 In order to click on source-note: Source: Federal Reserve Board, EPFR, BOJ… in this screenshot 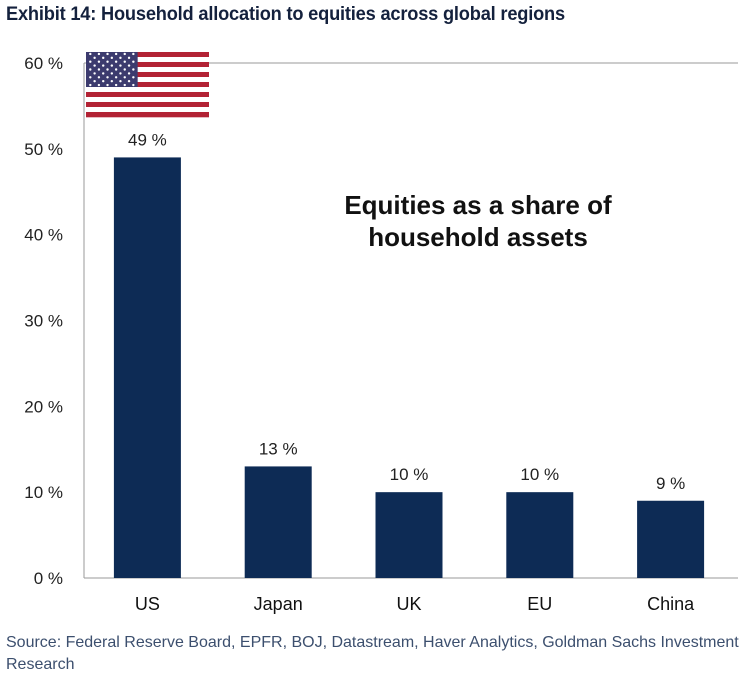, I will do `click(372, 653)`.